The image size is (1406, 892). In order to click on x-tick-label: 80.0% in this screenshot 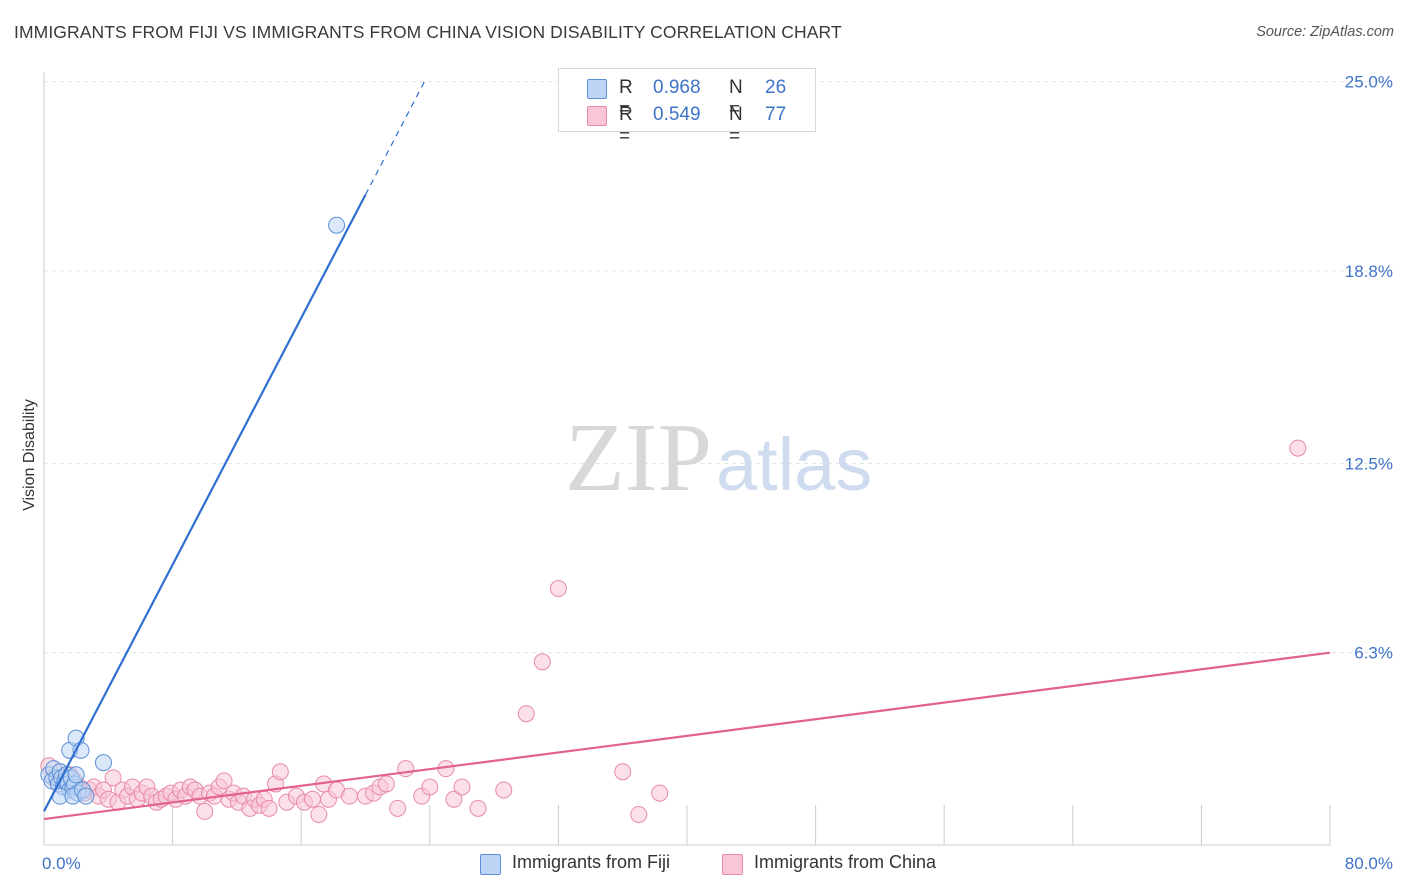, I will do `click(1369, 863)`.